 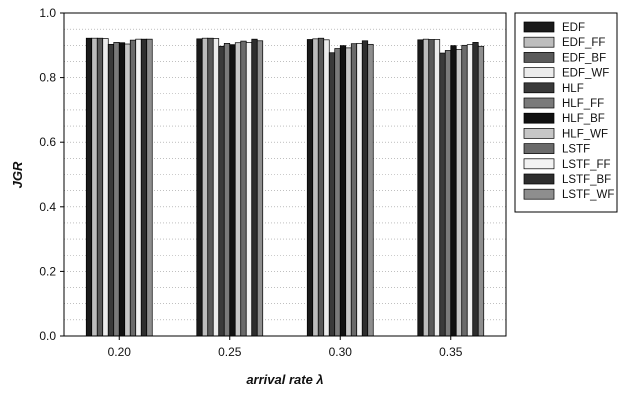 I want to click on legend-label: HLF_WF, so click(x=585, y=134).